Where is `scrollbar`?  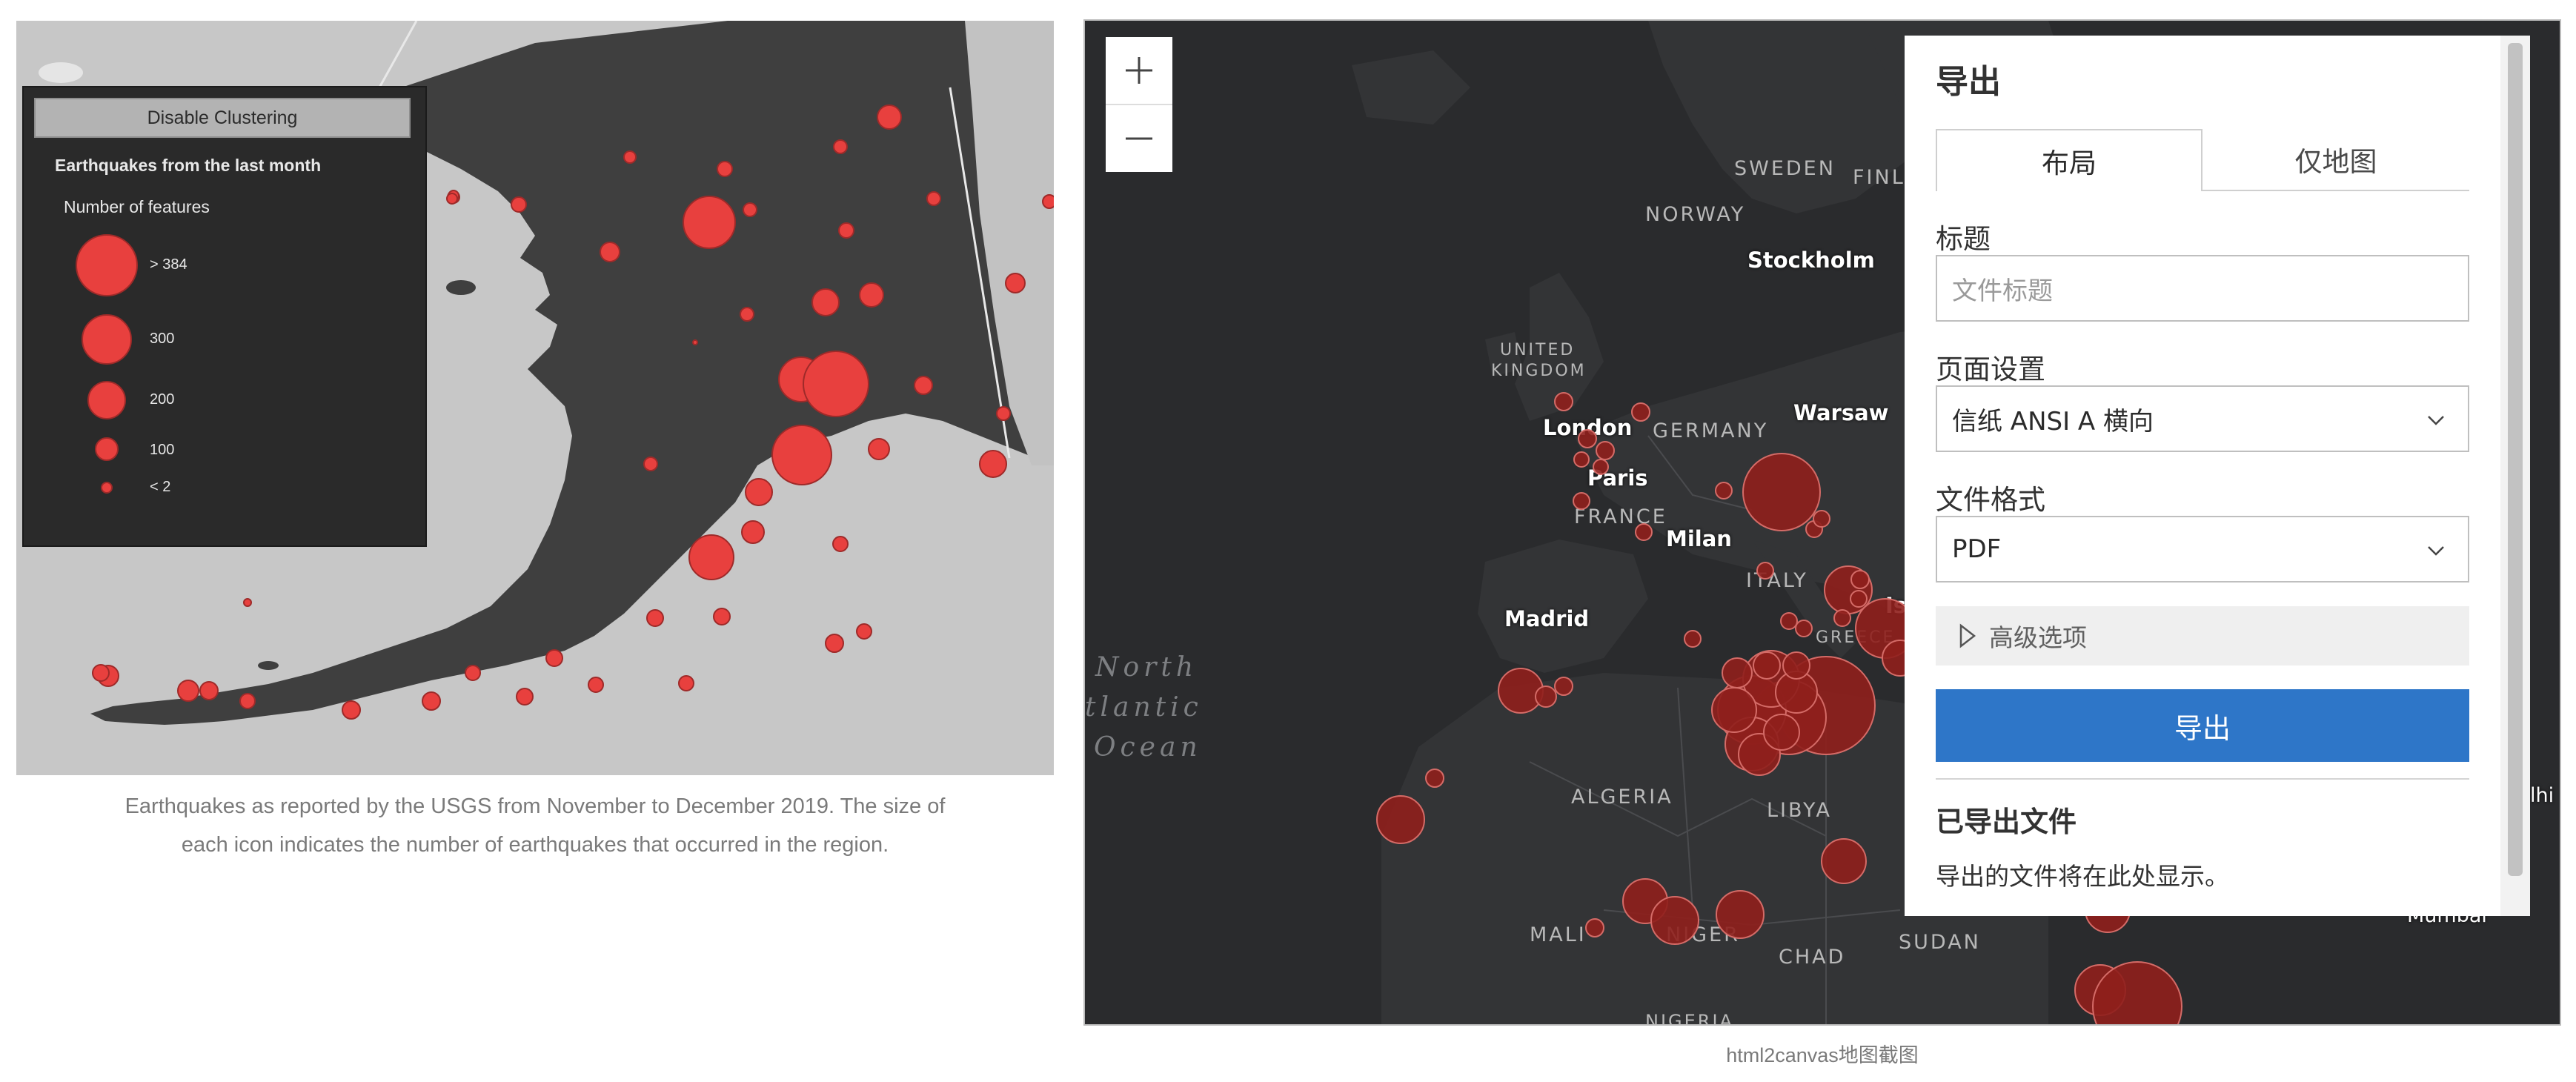 scrollbar is located at coordinates (2515, 476).